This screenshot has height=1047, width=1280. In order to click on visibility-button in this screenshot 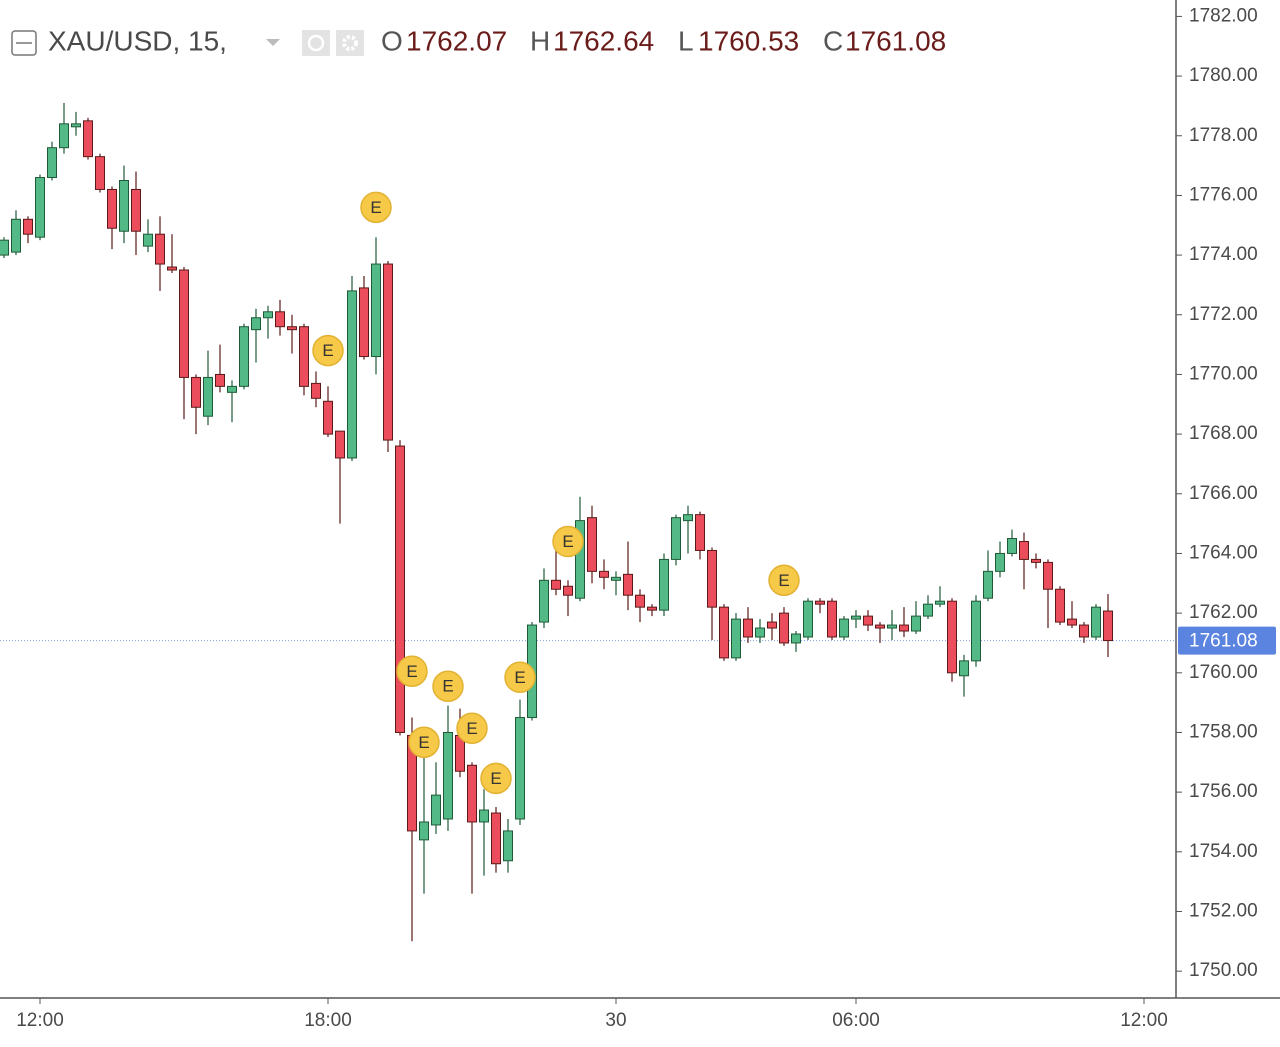, I will do `click(316, 43)`.